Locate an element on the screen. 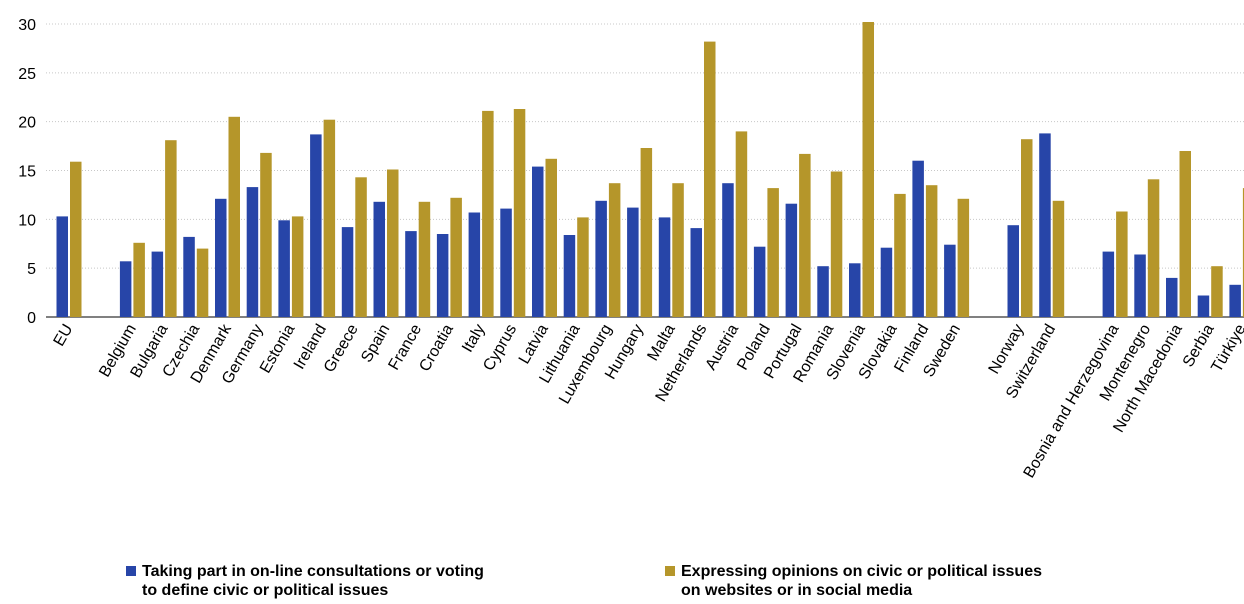 This screenshot has width=1244, height=604. y-axis-ticks: 0 5 10 15 20 25 30 is located at coordinates (27, 172).